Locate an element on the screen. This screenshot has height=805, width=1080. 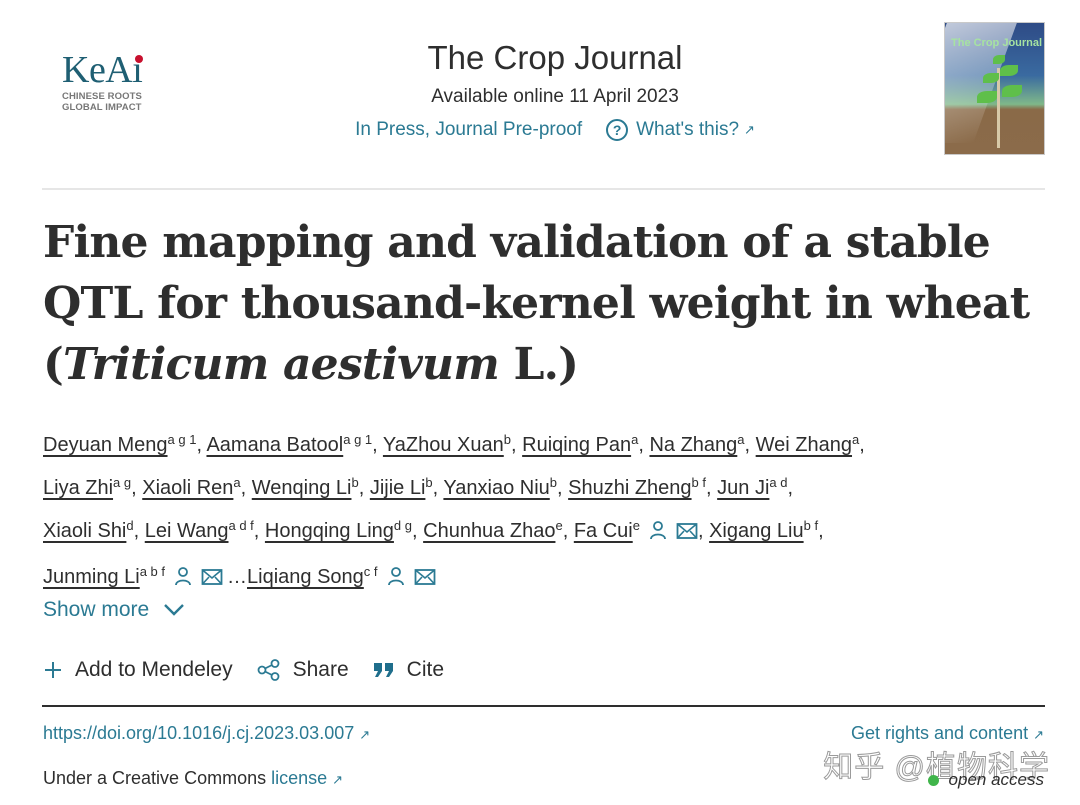
share-button: Share is located at coordinates (303, 670).